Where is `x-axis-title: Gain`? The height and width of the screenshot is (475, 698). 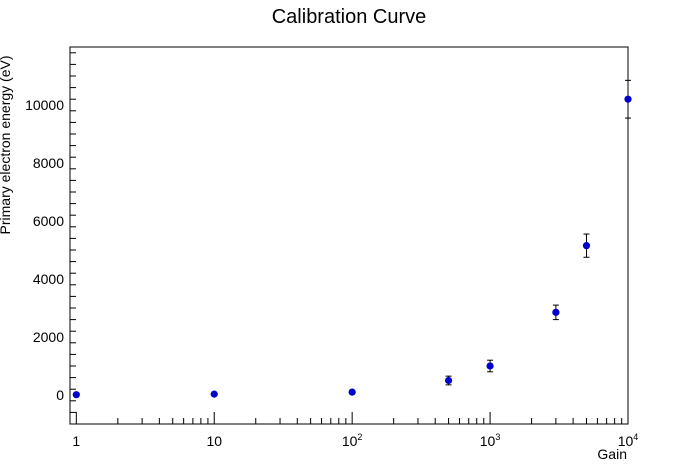
x-axis-title: Gain is located at coordinates (612, 454).